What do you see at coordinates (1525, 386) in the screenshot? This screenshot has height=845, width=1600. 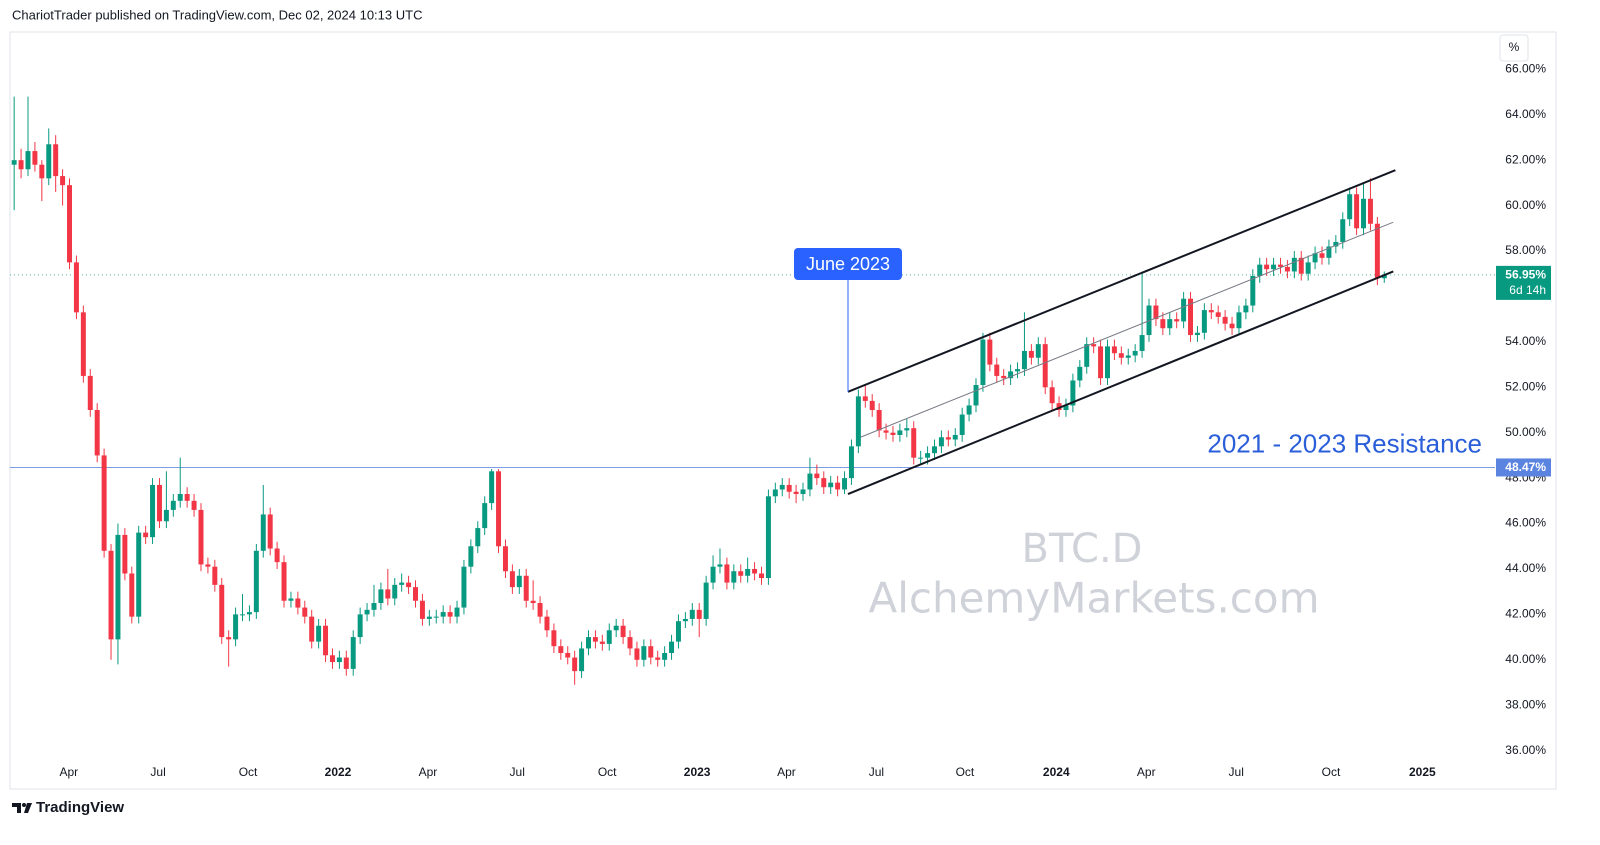 I see `y-tick-label: 52.00%` at bounding box center [1525, 386].